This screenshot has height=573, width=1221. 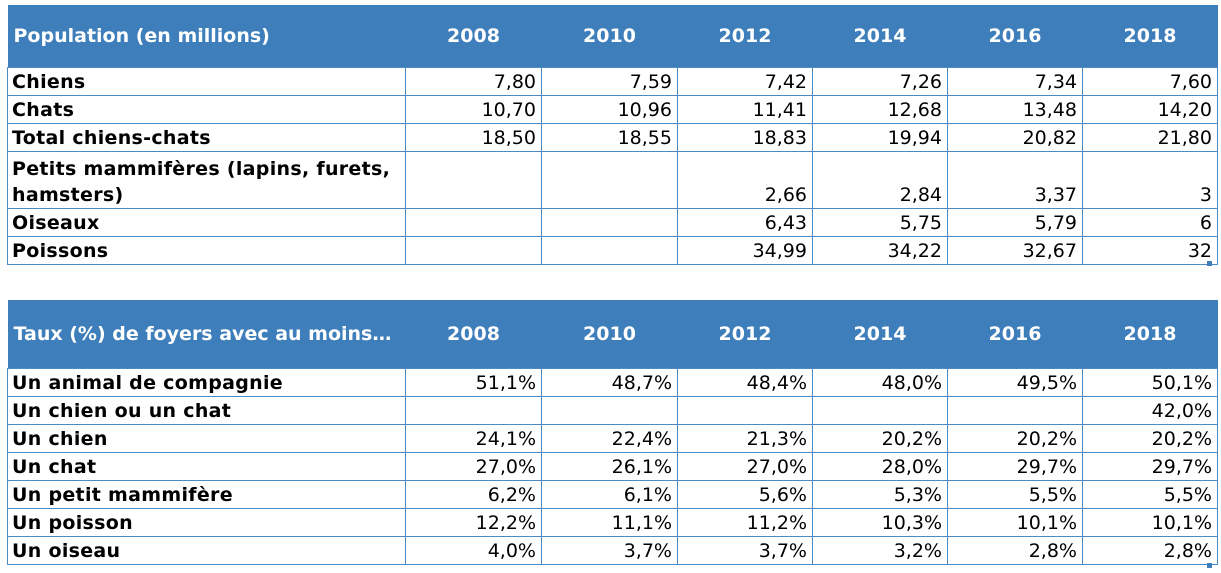 I want to click on value-cell: 11,41, so click(x=745, y=109).